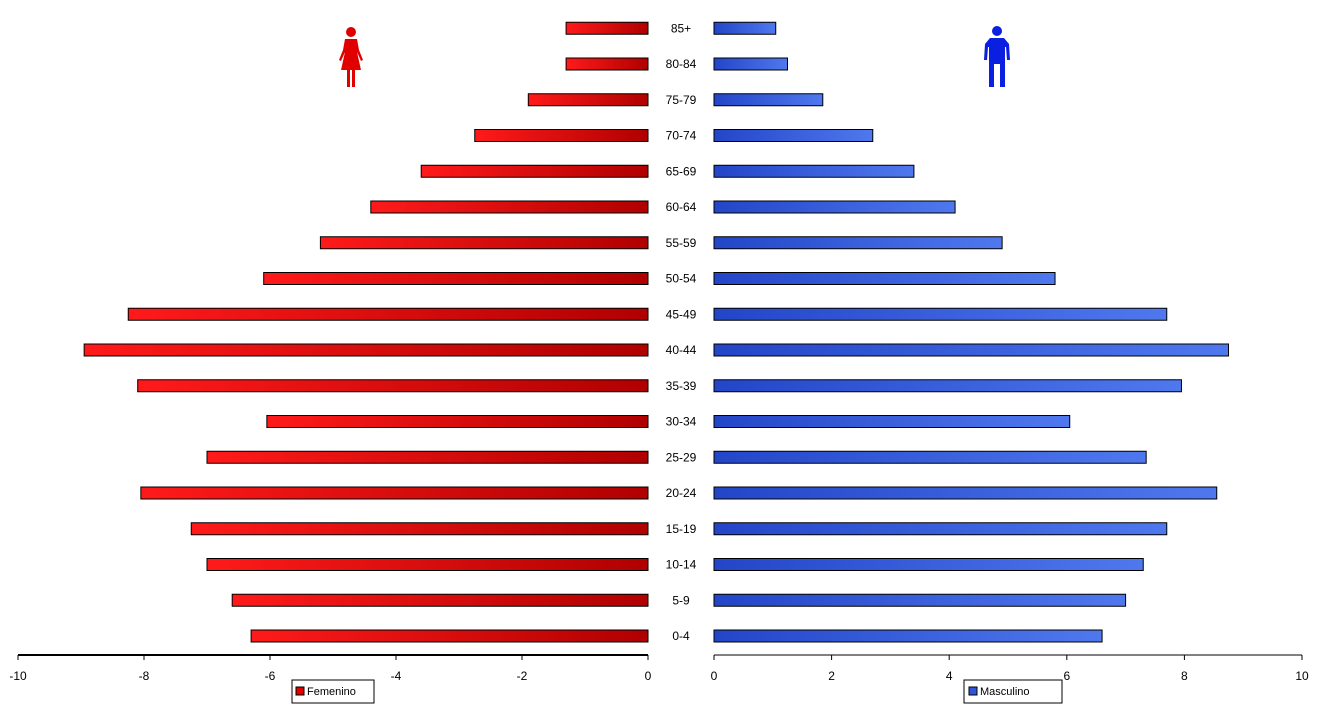  I want to click on right-tick-label: 0, so click(714, 676).